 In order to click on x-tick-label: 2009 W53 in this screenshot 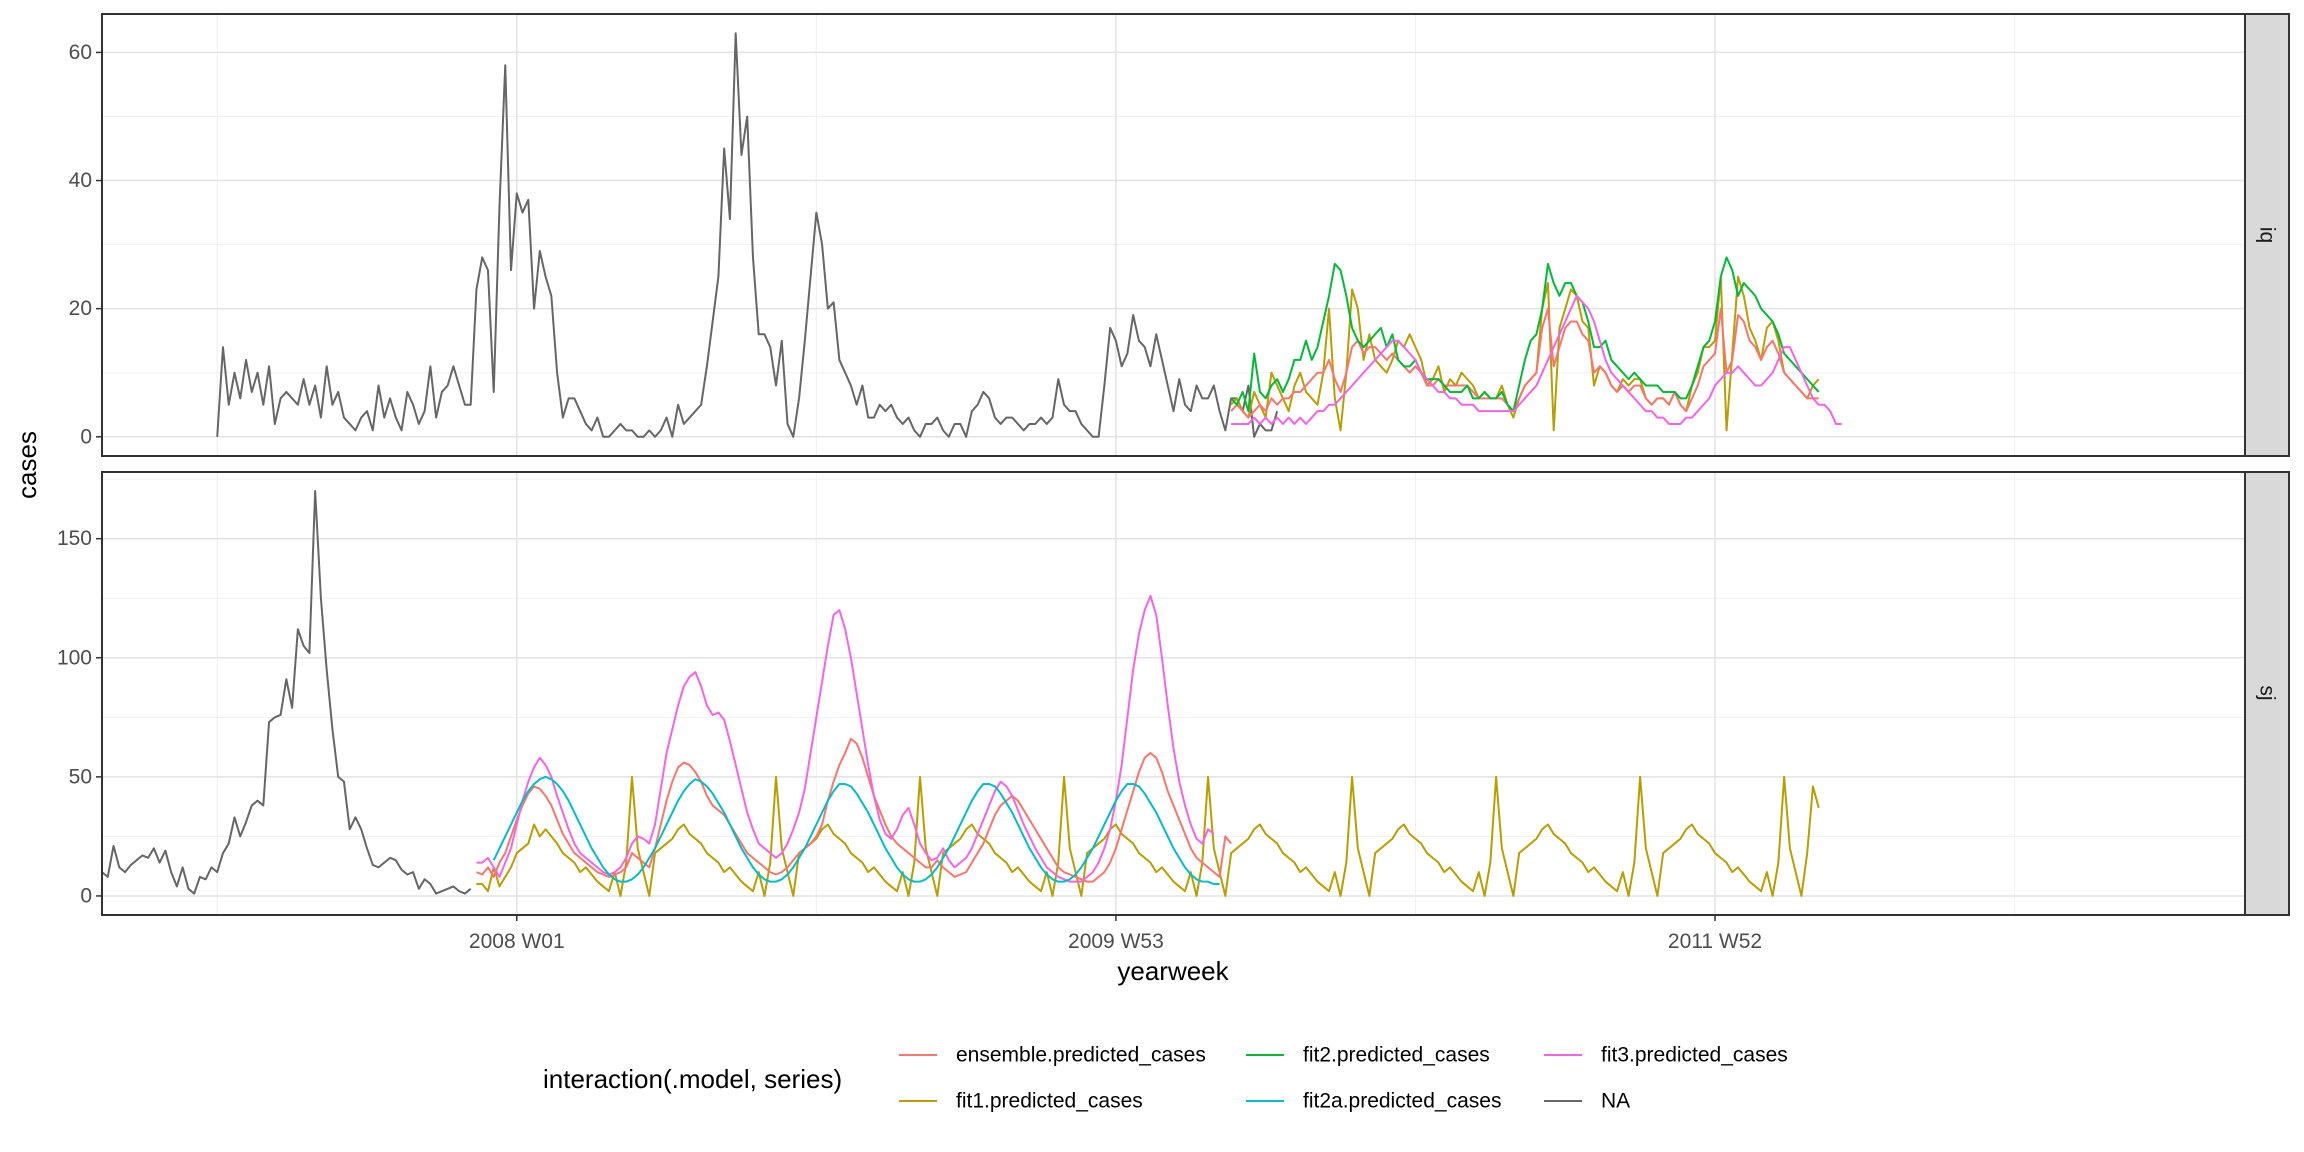, I will do `click(1116, 941)`.